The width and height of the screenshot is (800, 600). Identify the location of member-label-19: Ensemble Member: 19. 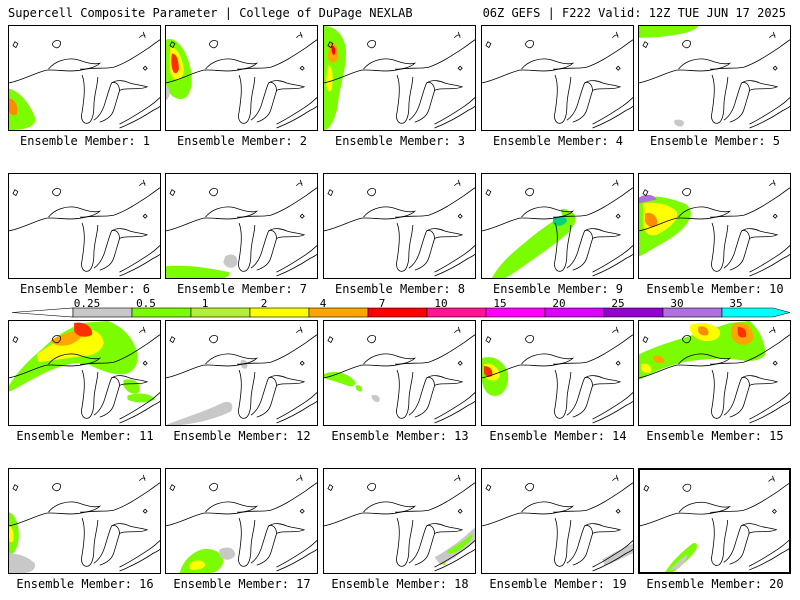
(558, 584).